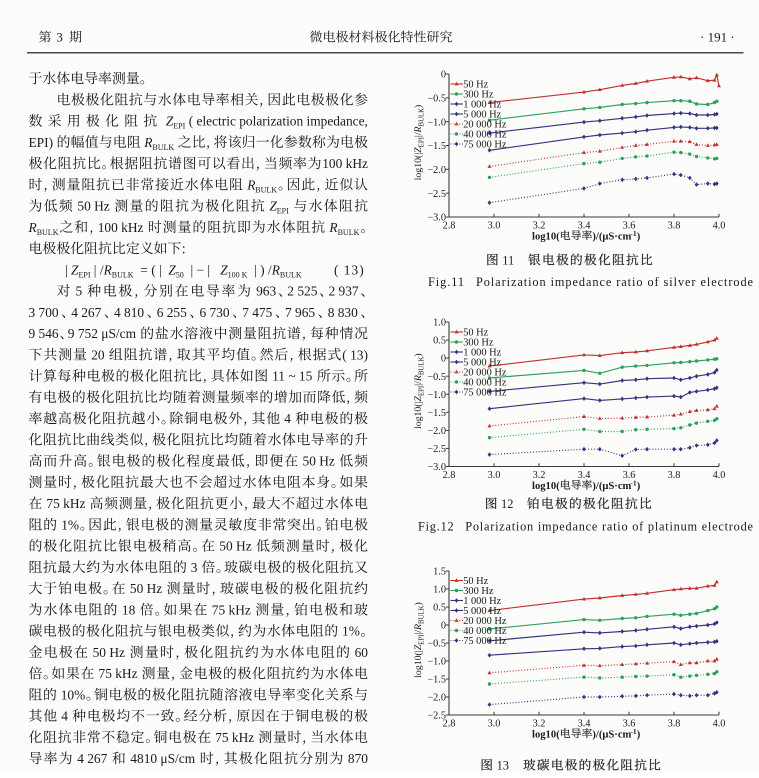 The image size is (759, 778). What do you see at coordinates (343, 312) in the screenshot?
I see `svg-text: 8 830` at bounding box center [343, 312].